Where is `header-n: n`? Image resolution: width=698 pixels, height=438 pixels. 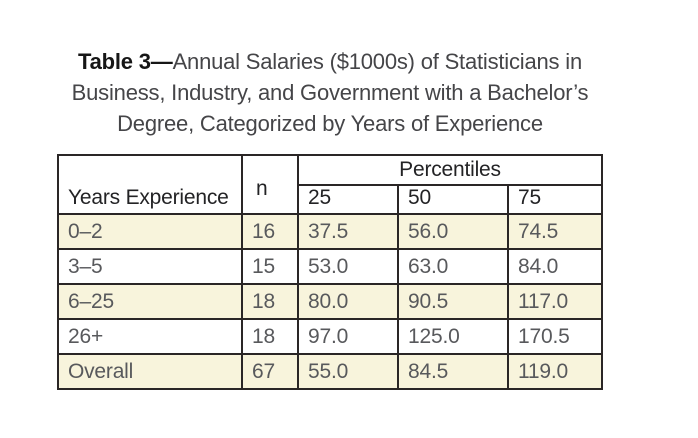 header-n: n is located at coordinates (270, 184).